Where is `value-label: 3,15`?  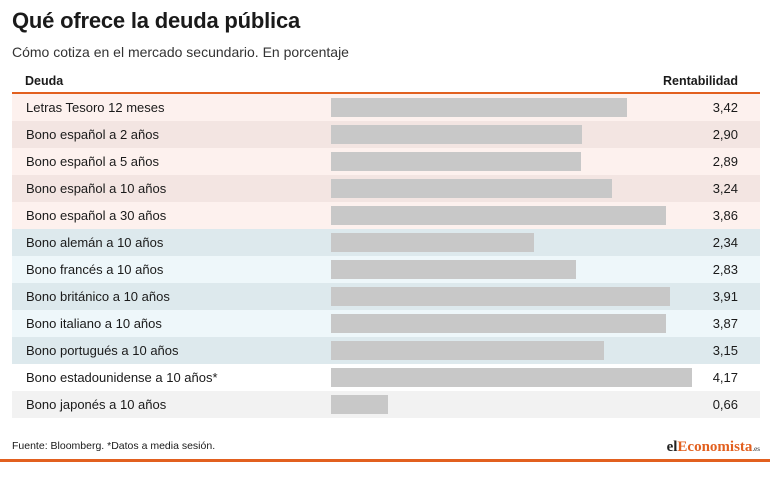 value-label: 3,15 is located at coordinates (725, 350).